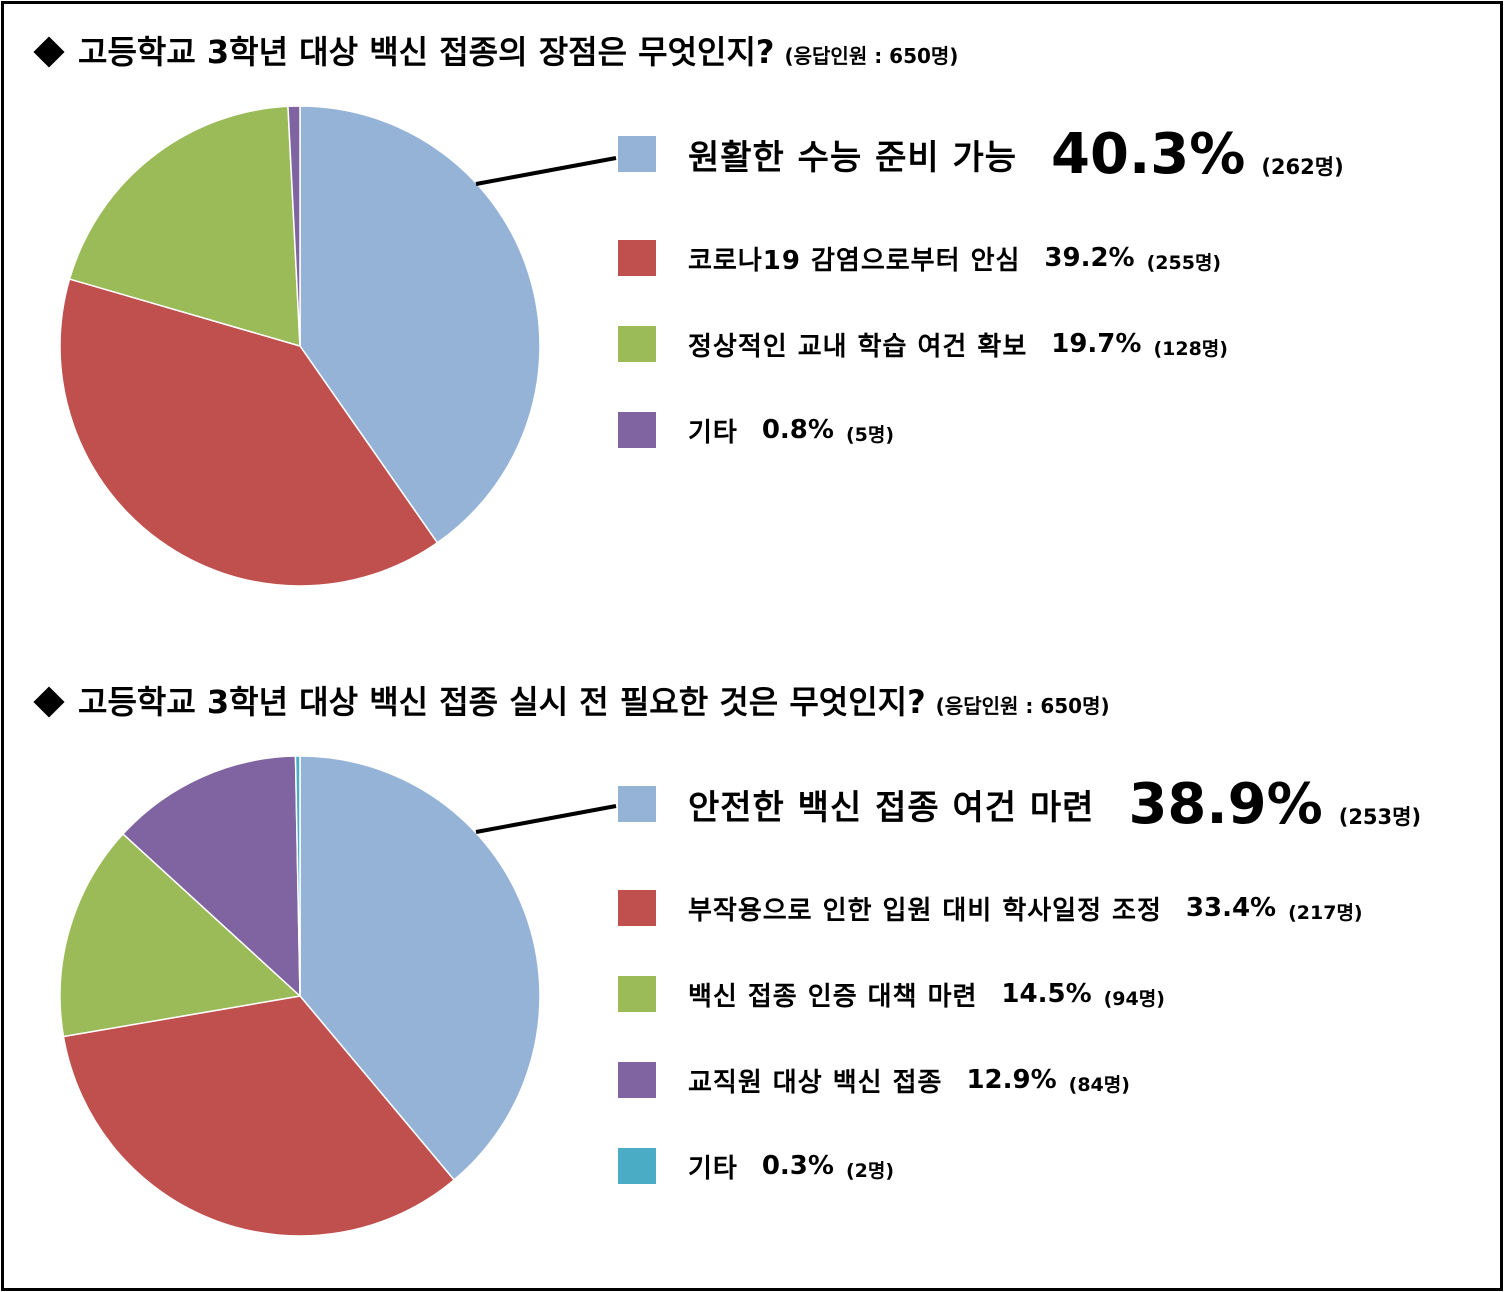 The width and height of the screenshot is (1504, 1292). I want to click on chart-2-title-text: 고등학교 3학년 대상 백신 접종 실시 전 필요한 것은 무엇인지?, so click(502, 702).